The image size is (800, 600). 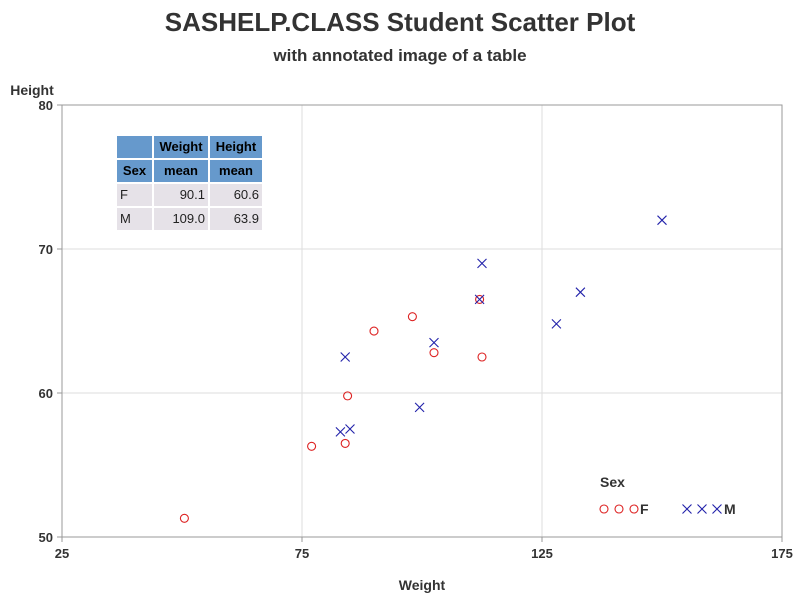 What do you see at coordinates (400, 22) in the screenshot?
I see `chart-title: SASHELP.CLASS Student Scatter Plot` at bounding box center [400, 22].